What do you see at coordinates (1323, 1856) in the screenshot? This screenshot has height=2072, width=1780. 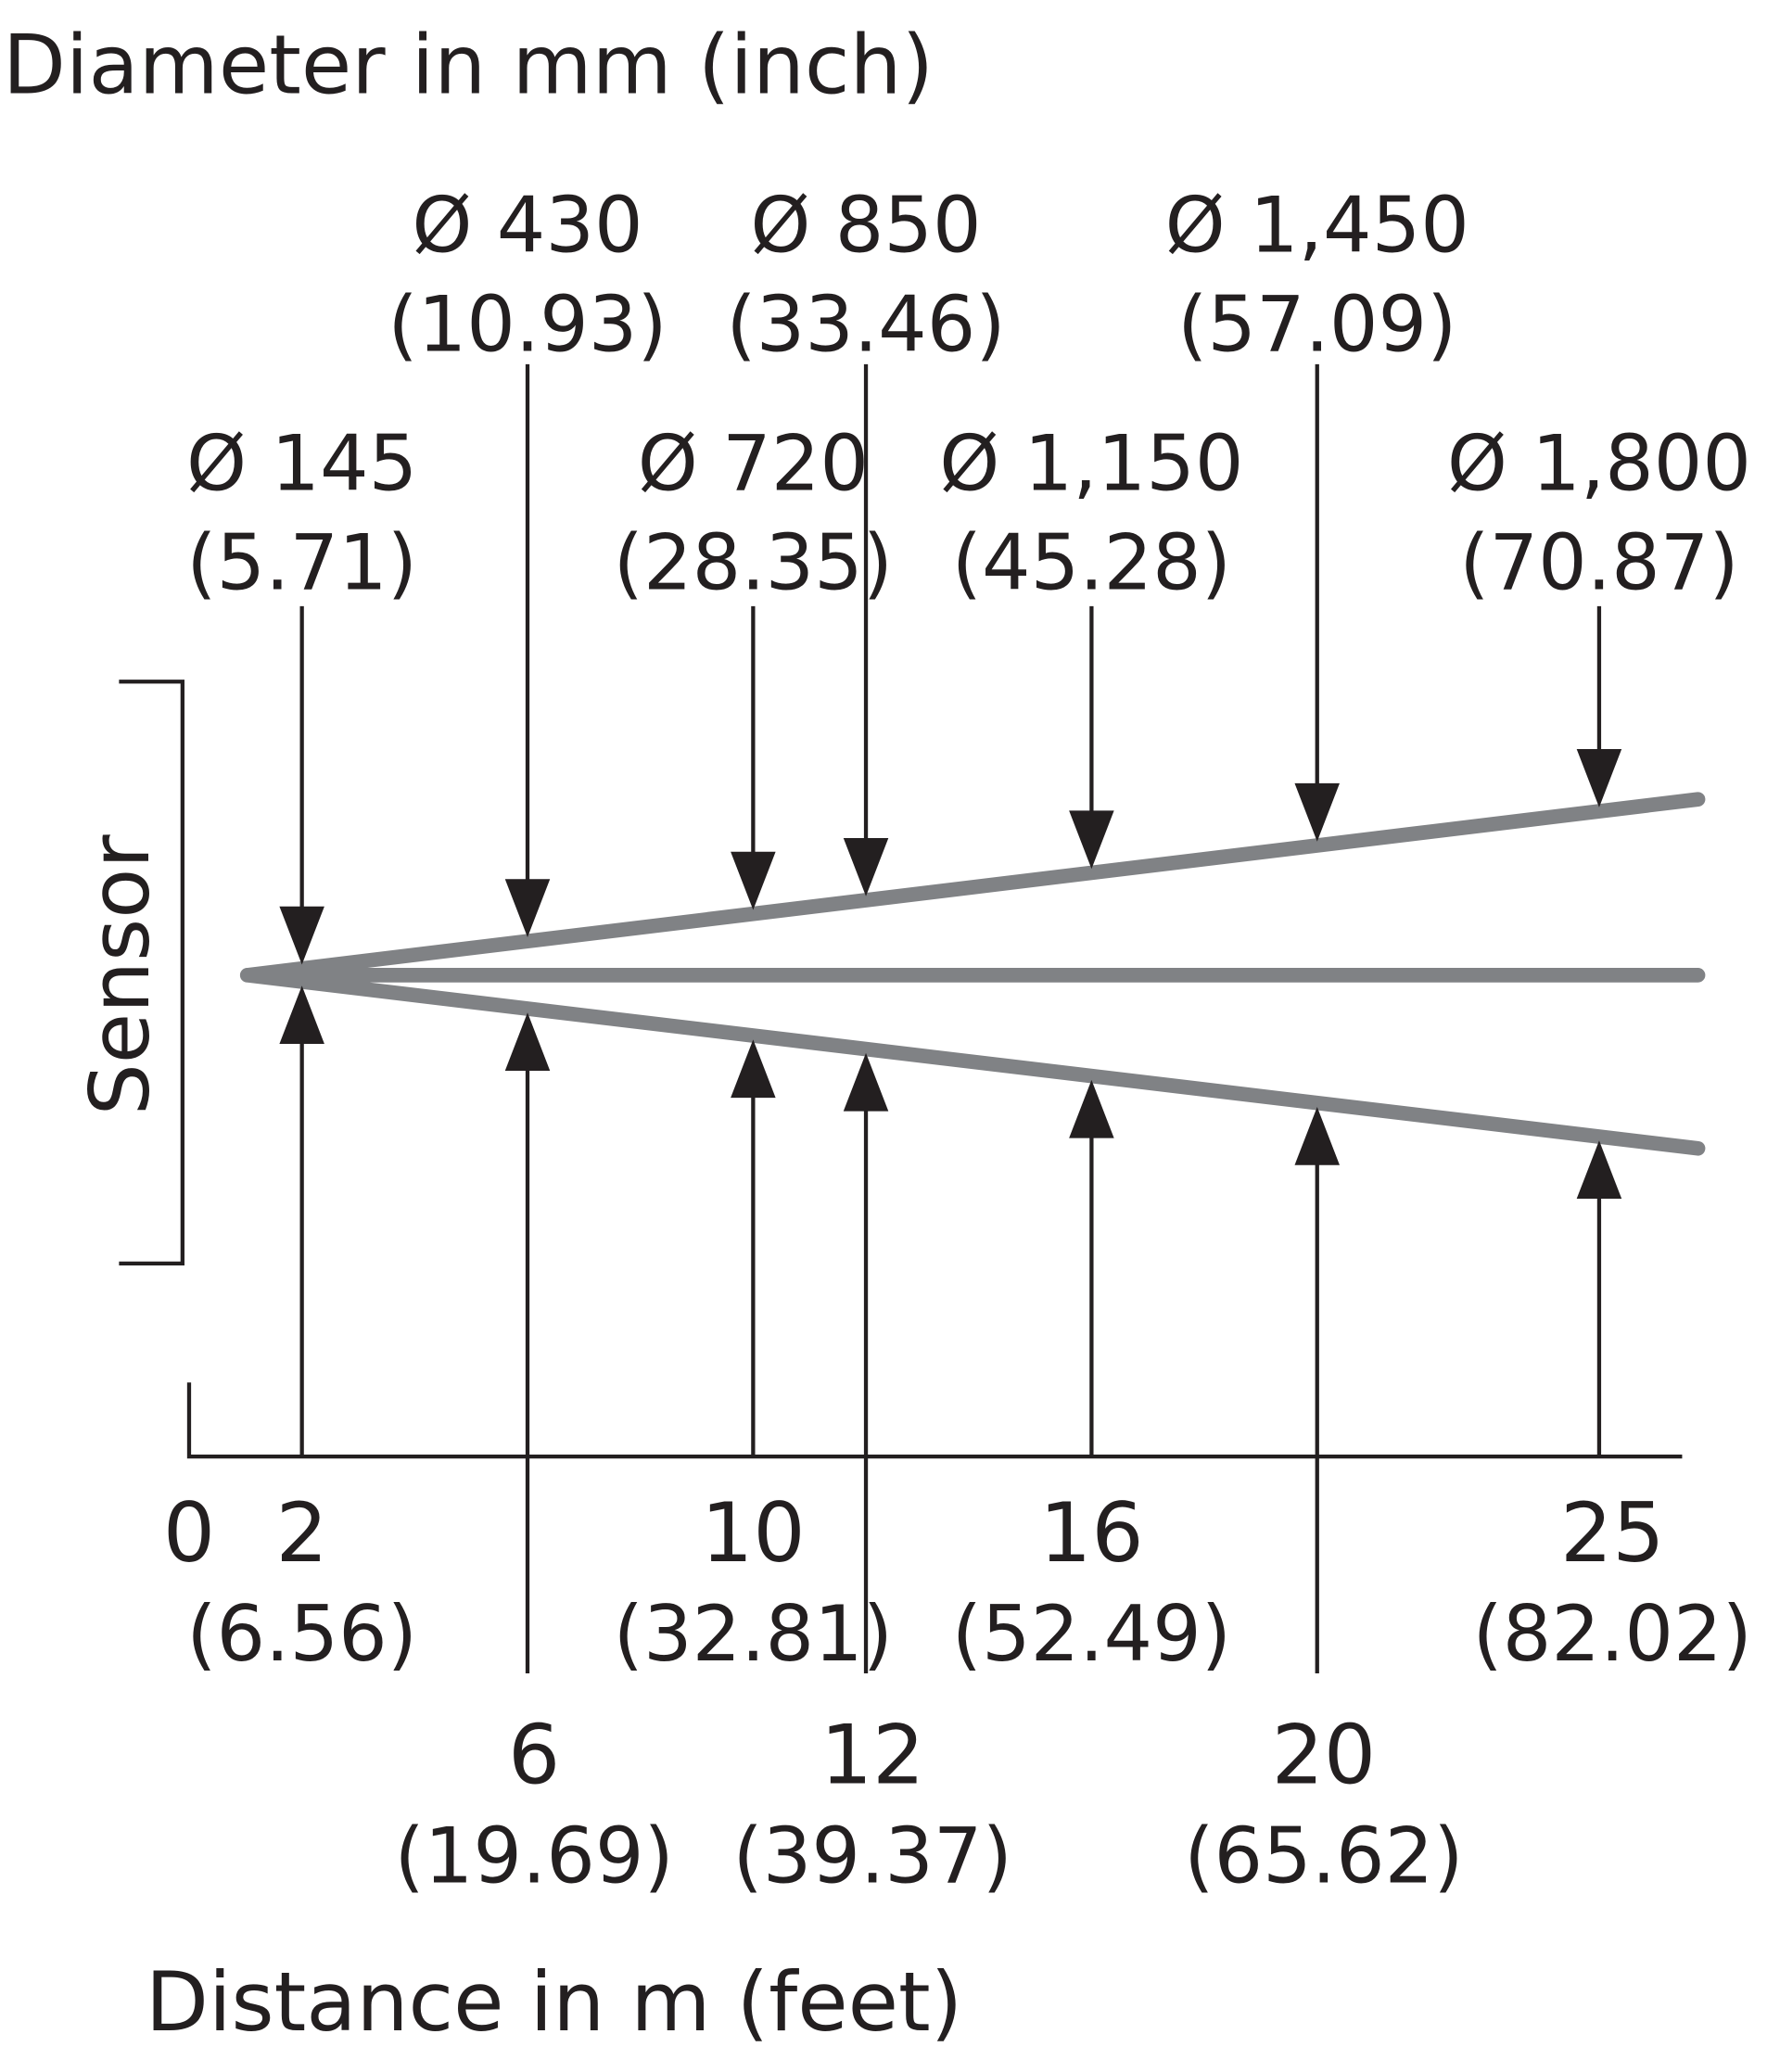 I see `distance-feet-label: (65.62)` at bounding box center [1323, 1856].